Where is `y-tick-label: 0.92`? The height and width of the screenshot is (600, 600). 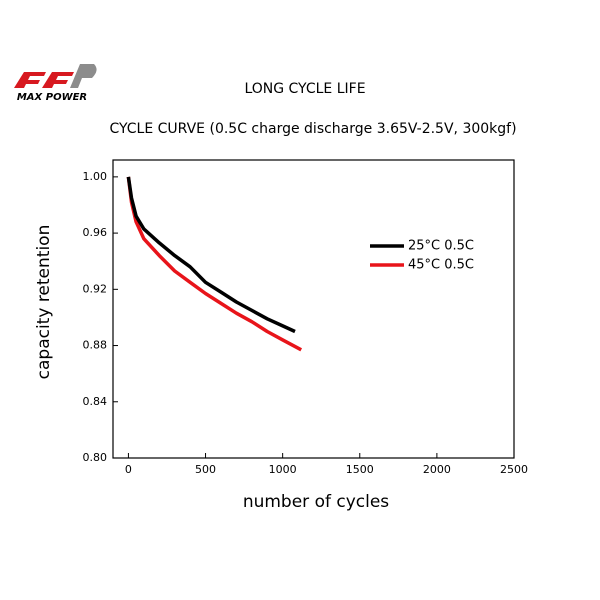
y-tick-label: 0.92 is located at coordinates (95, 288).